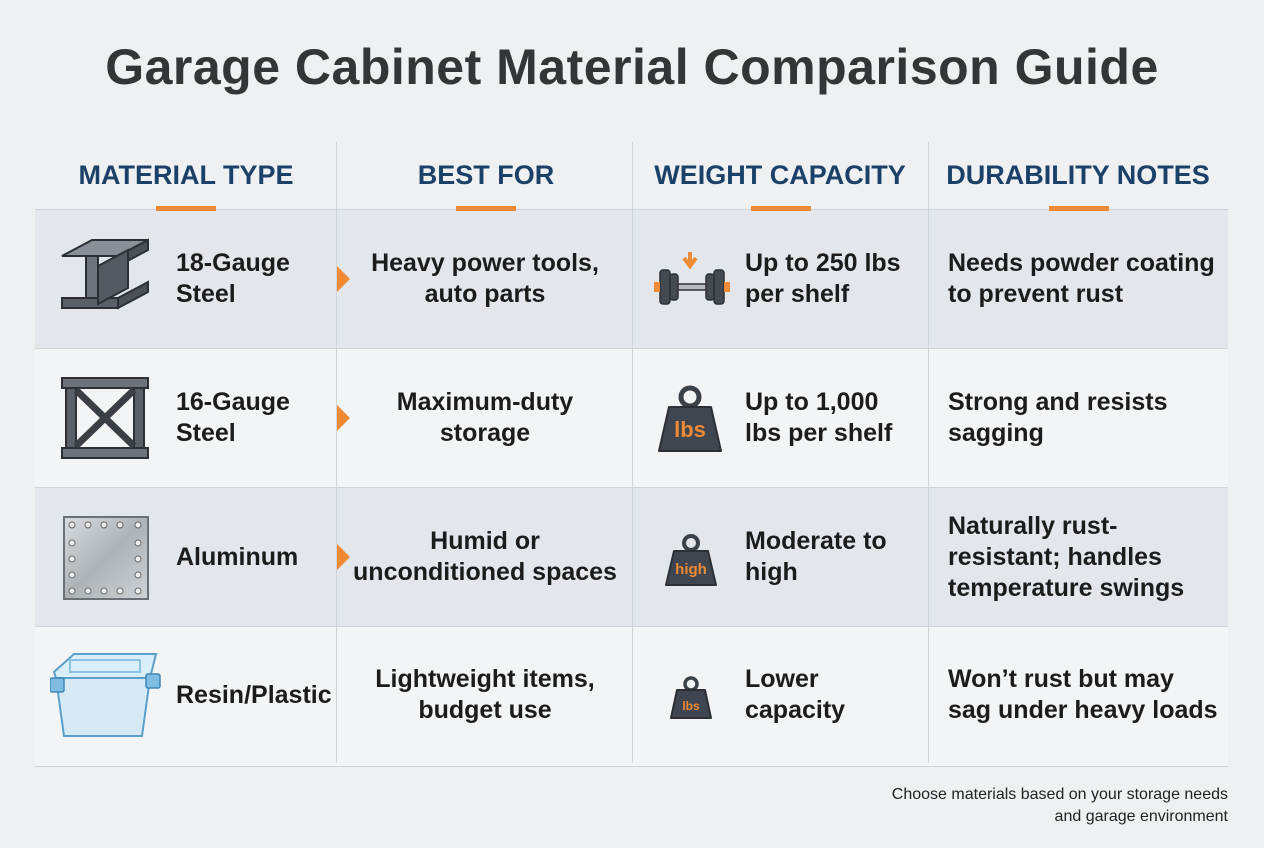  Describe the element at coordinates (254, 694) in the screenshot. I see `material-name: Resin/Plastic` at that location.